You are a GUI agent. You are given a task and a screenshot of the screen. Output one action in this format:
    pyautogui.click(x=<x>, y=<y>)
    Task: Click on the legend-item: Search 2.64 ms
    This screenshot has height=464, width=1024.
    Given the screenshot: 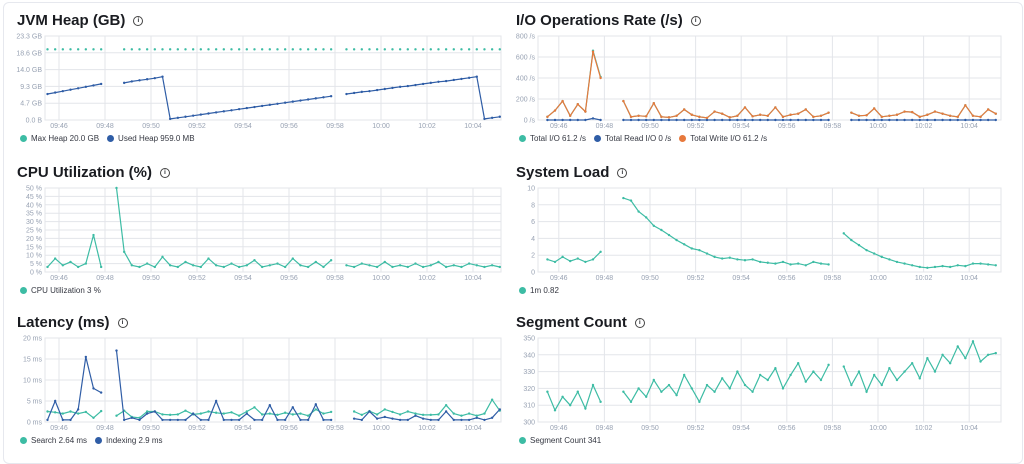 What is the action you would take?
    pyautogui.click(x=53, y=440)
    